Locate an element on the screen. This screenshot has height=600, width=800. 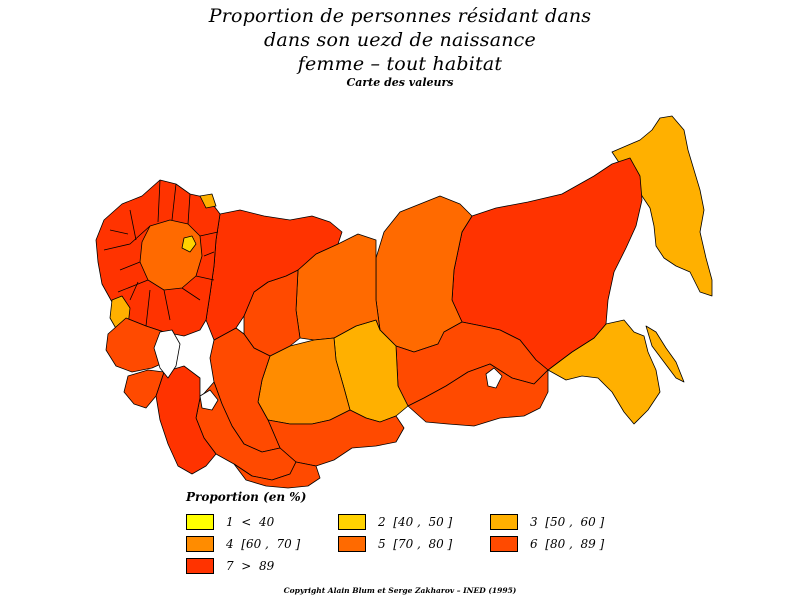
region-turkestan is located at coordinates (277, 475).